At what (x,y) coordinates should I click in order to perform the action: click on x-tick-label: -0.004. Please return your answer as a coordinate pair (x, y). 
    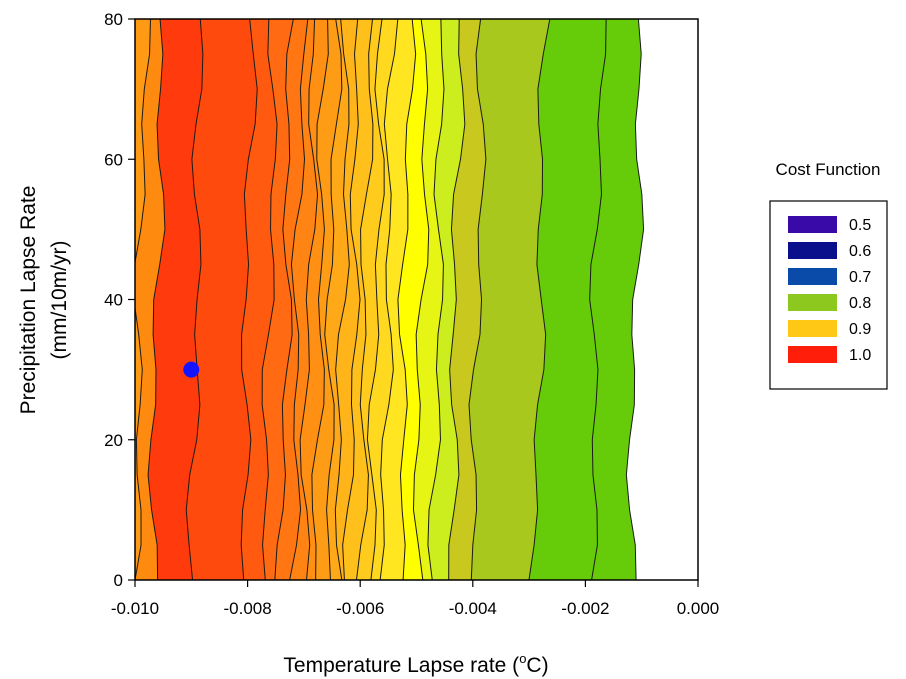
    Looking at the image, I should click on (473, 608).